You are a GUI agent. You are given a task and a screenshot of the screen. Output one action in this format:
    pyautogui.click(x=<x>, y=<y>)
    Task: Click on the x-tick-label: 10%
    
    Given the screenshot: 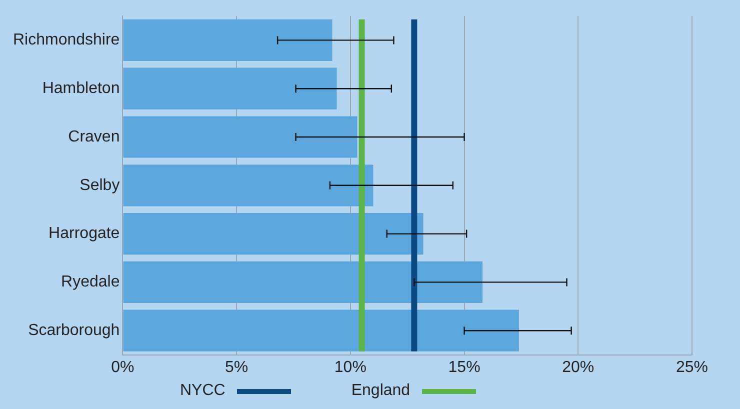 What is the action you would take?
    pyautogui.click(x=350, y=367)
    